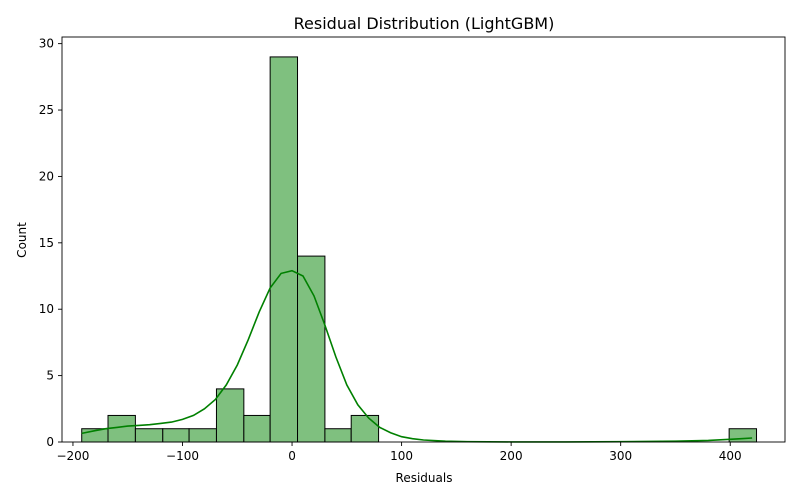  Describe the element at coordinates (46, 243) in the screenshot. I see `y-tick-label: 15` at that location.